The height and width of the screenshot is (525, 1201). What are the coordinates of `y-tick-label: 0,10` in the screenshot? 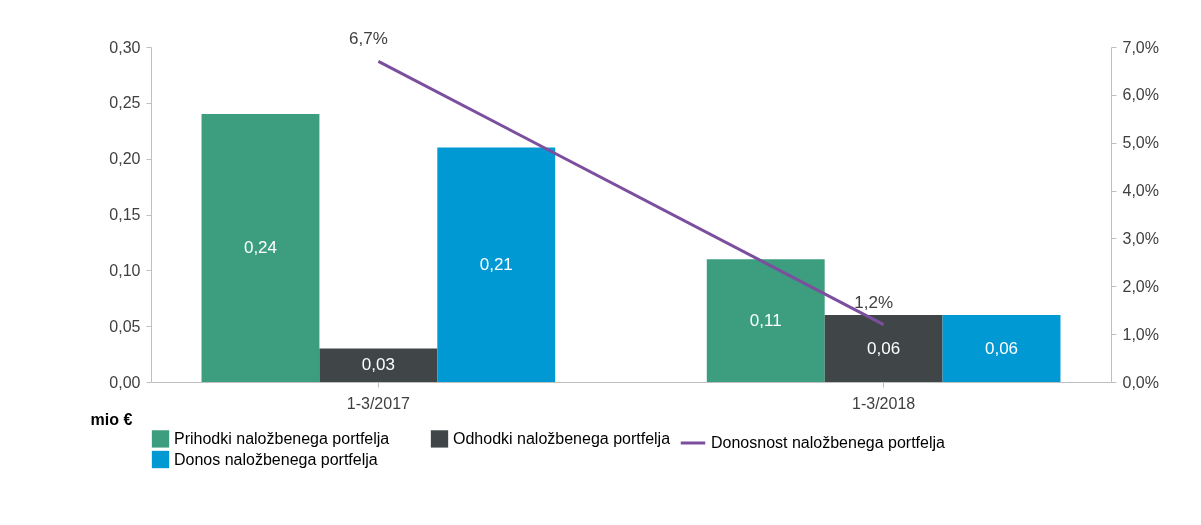 It's located at (125, 270).